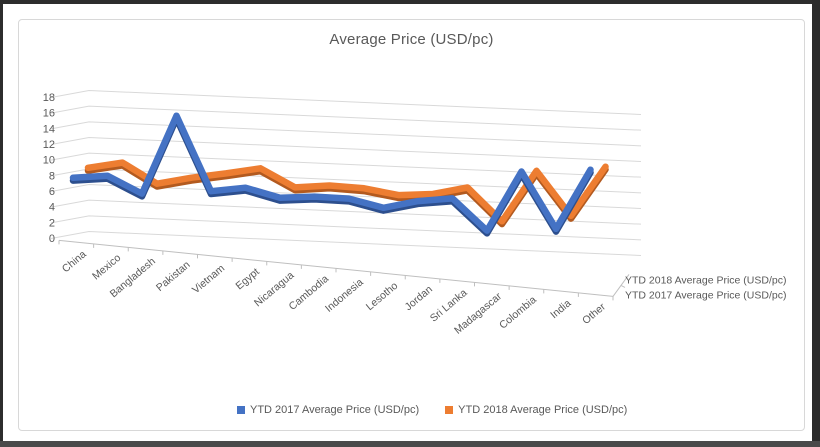  Describe the element at coordinates (49, 114) in the screenshot. I see `svg-text: 16` at that location.